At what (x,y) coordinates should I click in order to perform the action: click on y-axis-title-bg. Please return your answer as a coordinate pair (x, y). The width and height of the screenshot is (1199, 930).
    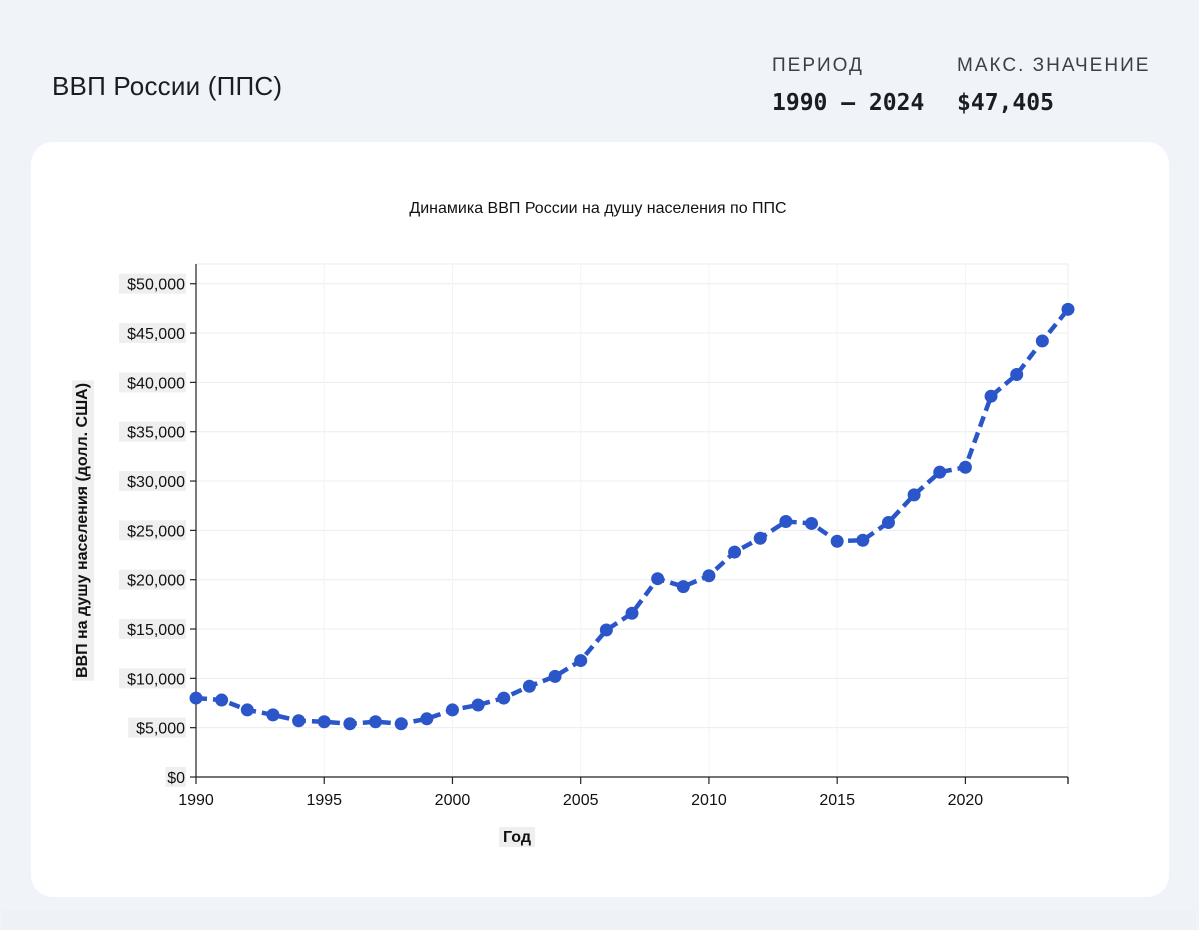
    Looking at the image, I should click on (83, 530).